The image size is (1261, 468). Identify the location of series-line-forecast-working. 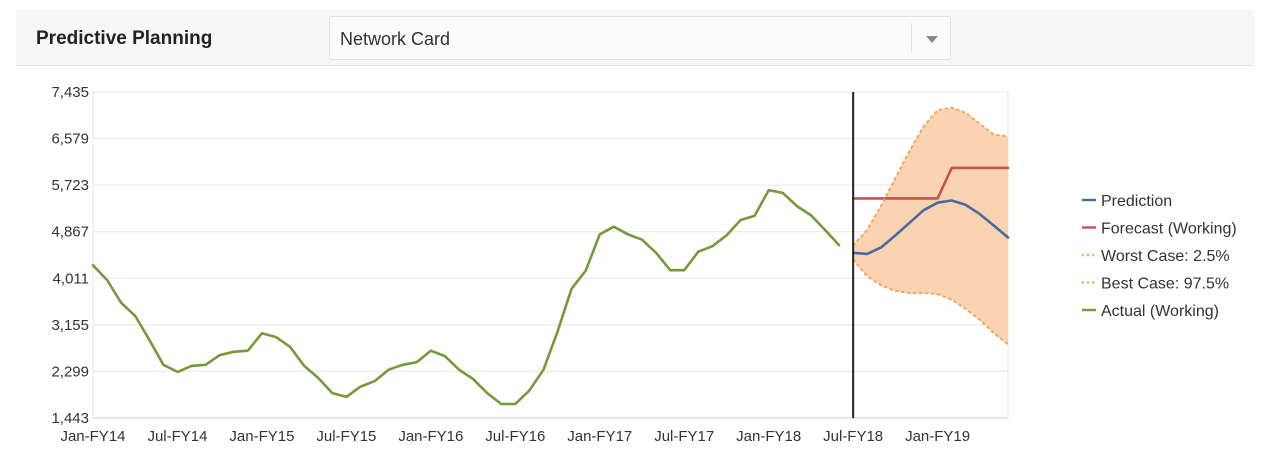
(930, 183).